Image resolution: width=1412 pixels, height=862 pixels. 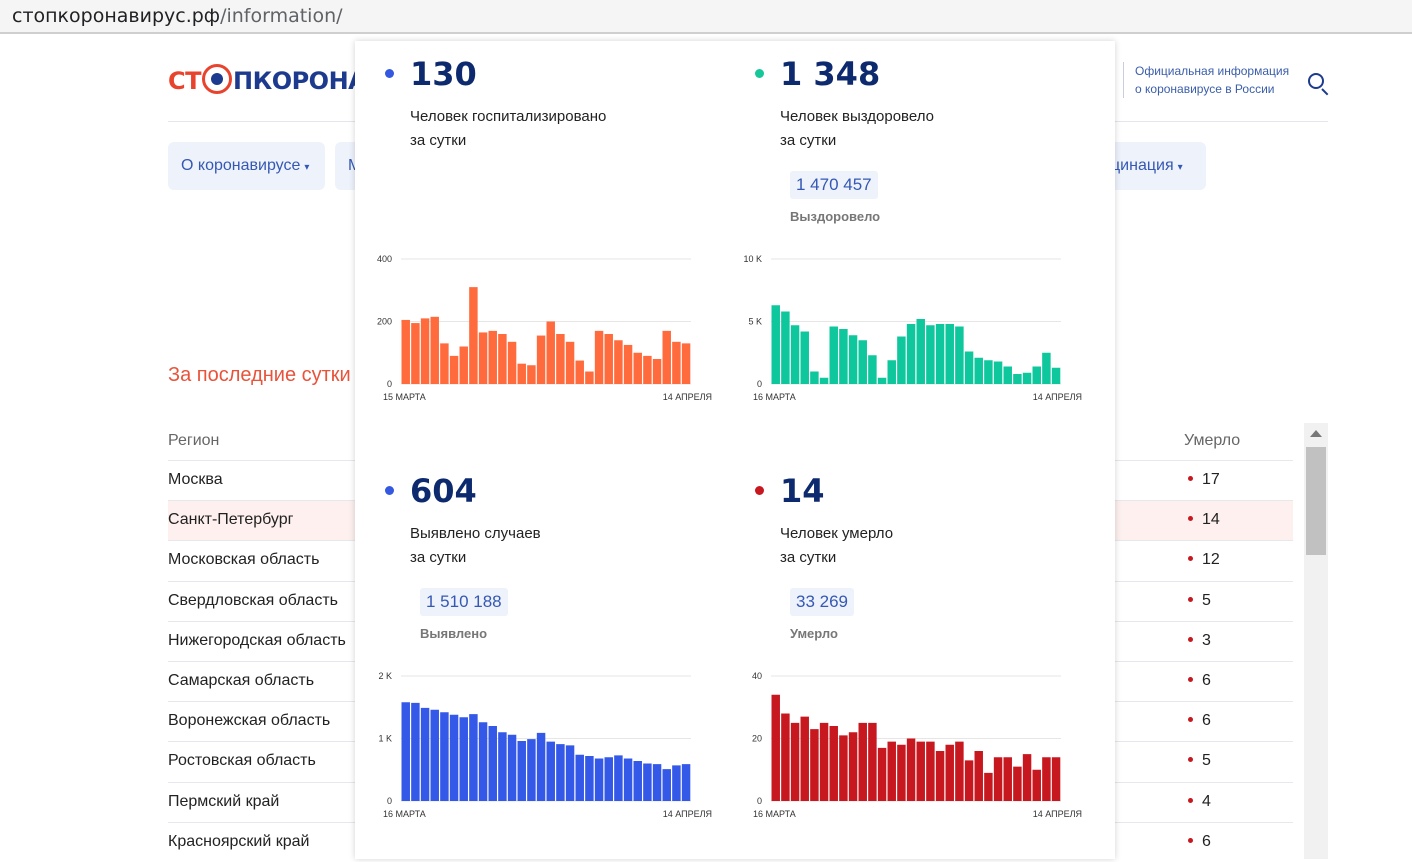 What do you see at coordinates (1212, 440) in the screenshot?
I see `column-header-deaths: Умерло` at bounding box center [1212, 440].